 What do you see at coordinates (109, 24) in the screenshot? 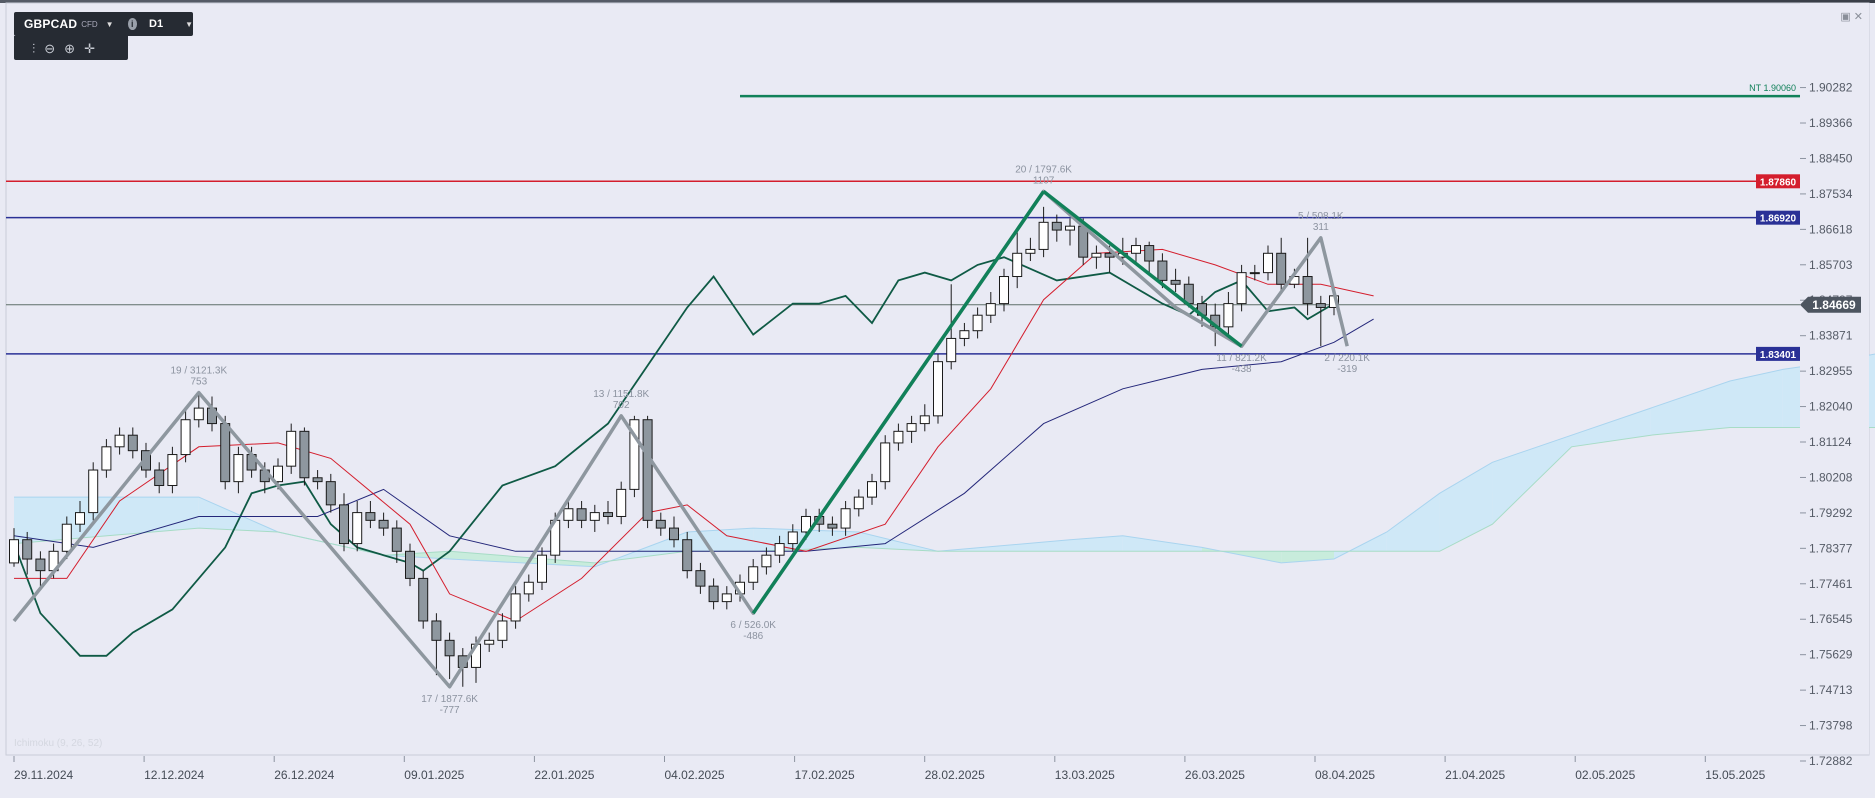
I see `symbol-chevron-down-icon: ▼` at bounding box center [109, 24].